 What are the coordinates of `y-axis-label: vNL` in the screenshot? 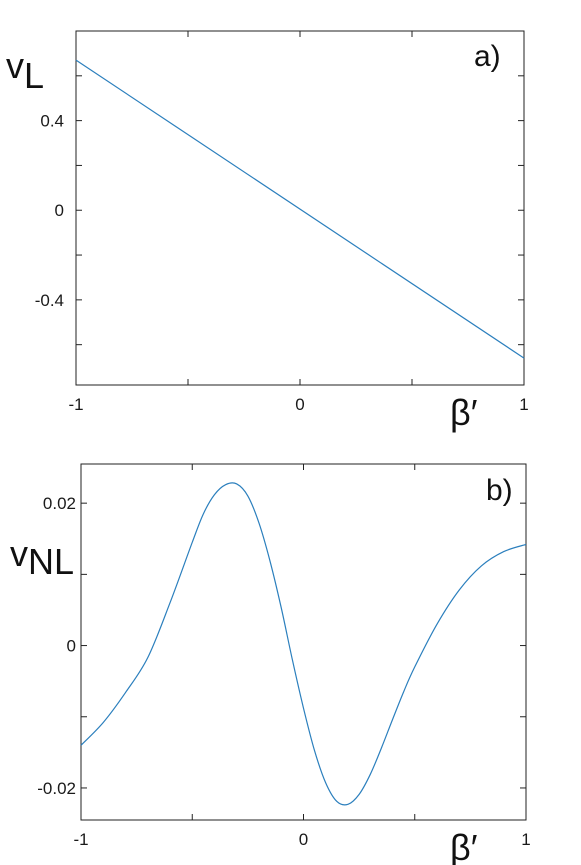 It's located at (42, 557).